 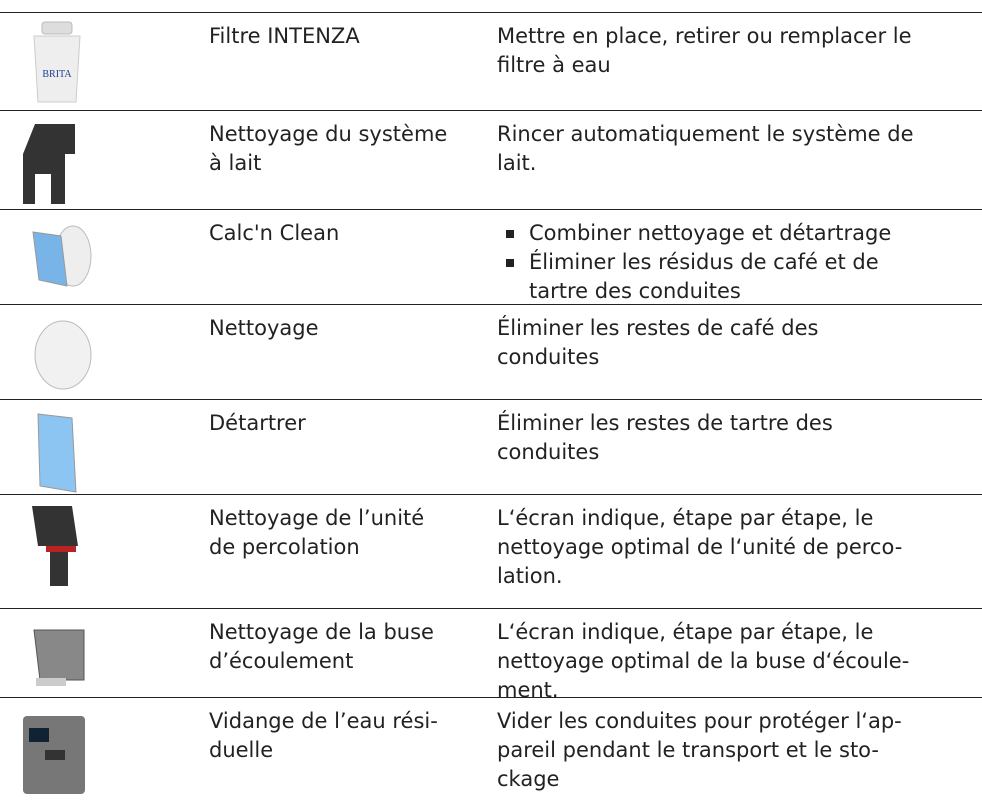 I want to click on item-name: Vidange de l’eau rési-duelle, so click(x=323, y=736).